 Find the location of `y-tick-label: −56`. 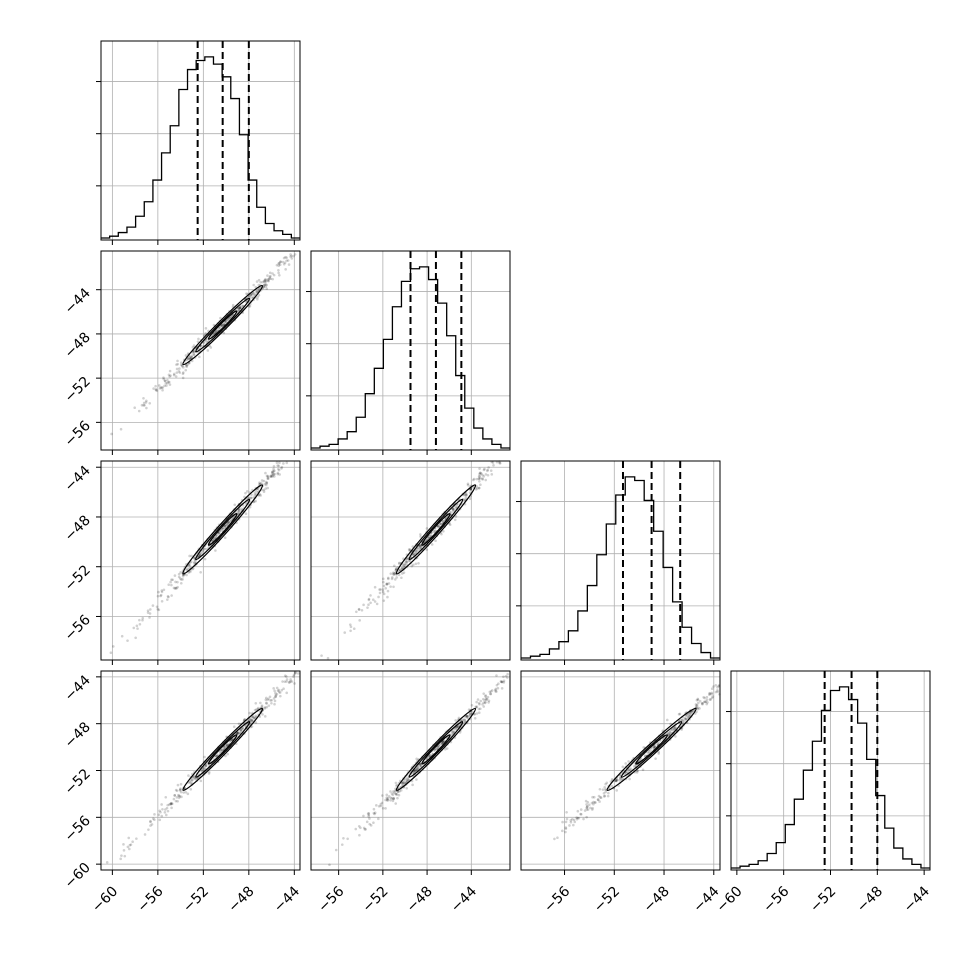

y-tick-label: −56 is located at coordinates (78, 434).